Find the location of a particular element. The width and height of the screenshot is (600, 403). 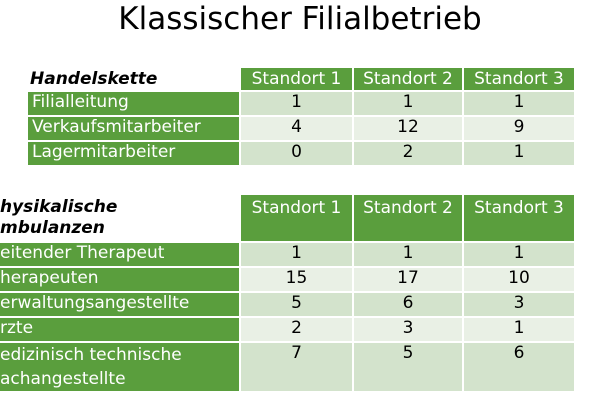

table1-corner is located at coordinates (133, 79).